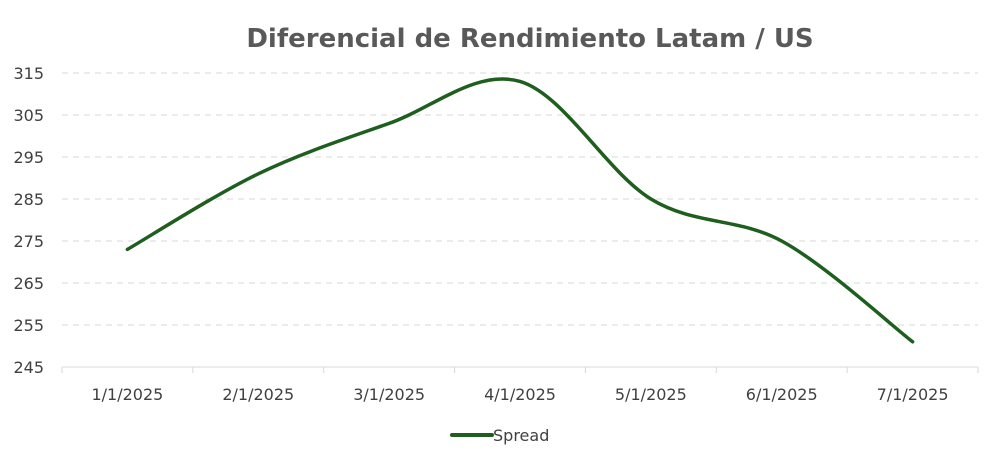 The width and height of the screenshot is (1000, 464). I want to click on y-tick-label: 275, so click(28, 241).